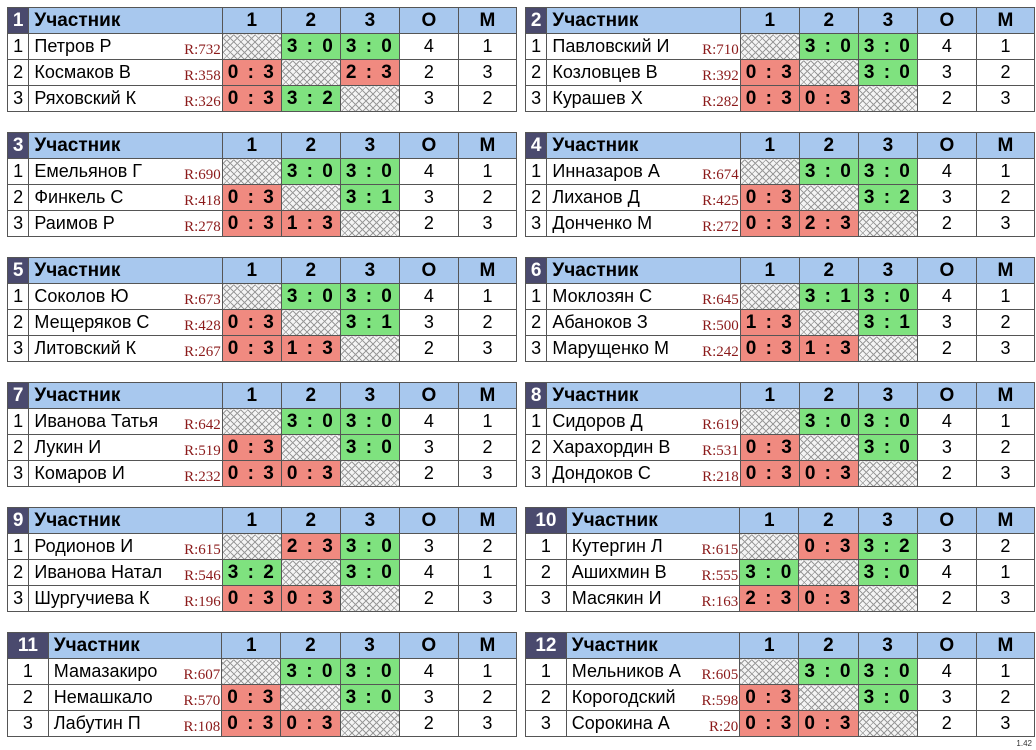  Describe the element at coordinates (202, 50) in the screenshot. I see `player-rating: R:732` at that location.